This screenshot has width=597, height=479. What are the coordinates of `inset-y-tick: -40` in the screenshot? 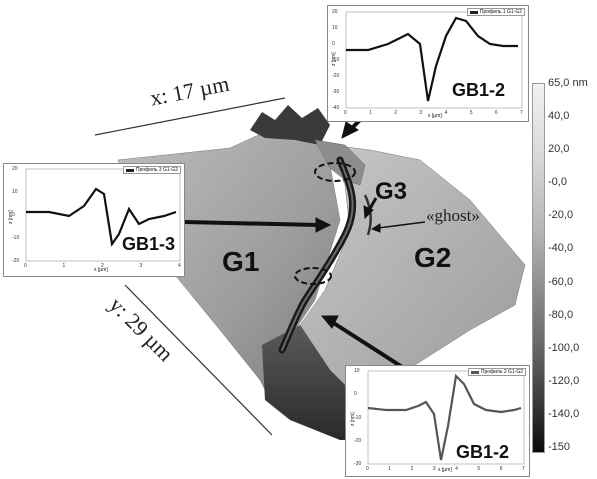 It's located at (336, 108).